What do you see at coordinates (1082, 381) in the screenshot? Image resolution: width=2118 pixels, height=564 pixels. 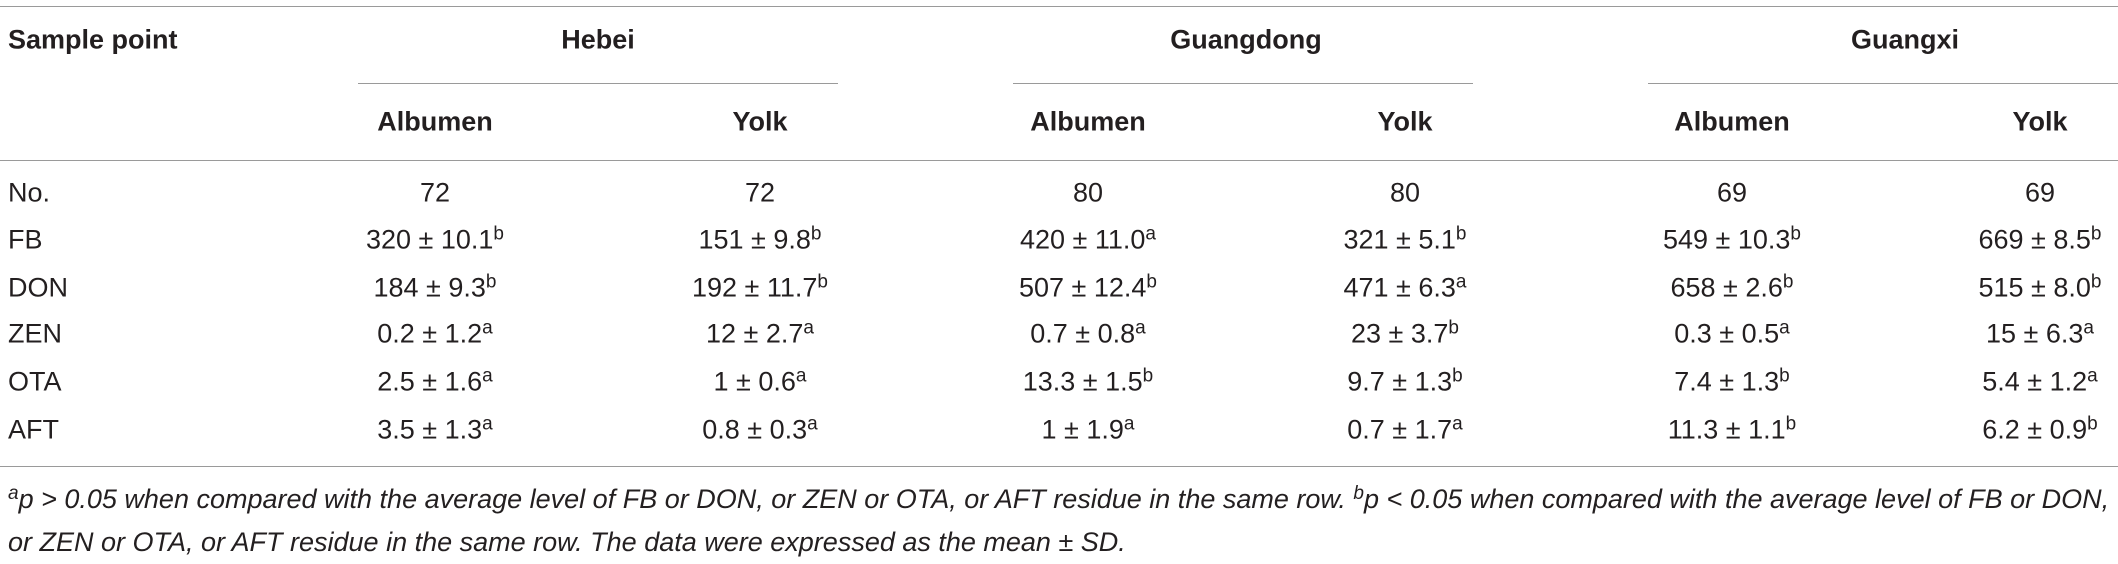 I see `cell-value: 13.3 ± 1.5` at bounding box center [1082, 381].